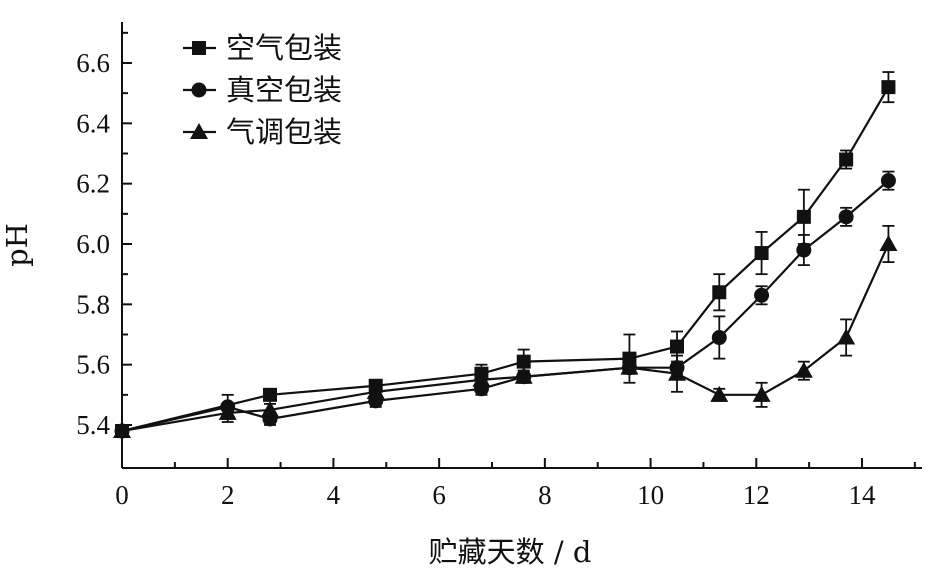  Describe the element at coordinates (93, 365) in the screenshot. I see `y-tick-label: 5.6` at that location.